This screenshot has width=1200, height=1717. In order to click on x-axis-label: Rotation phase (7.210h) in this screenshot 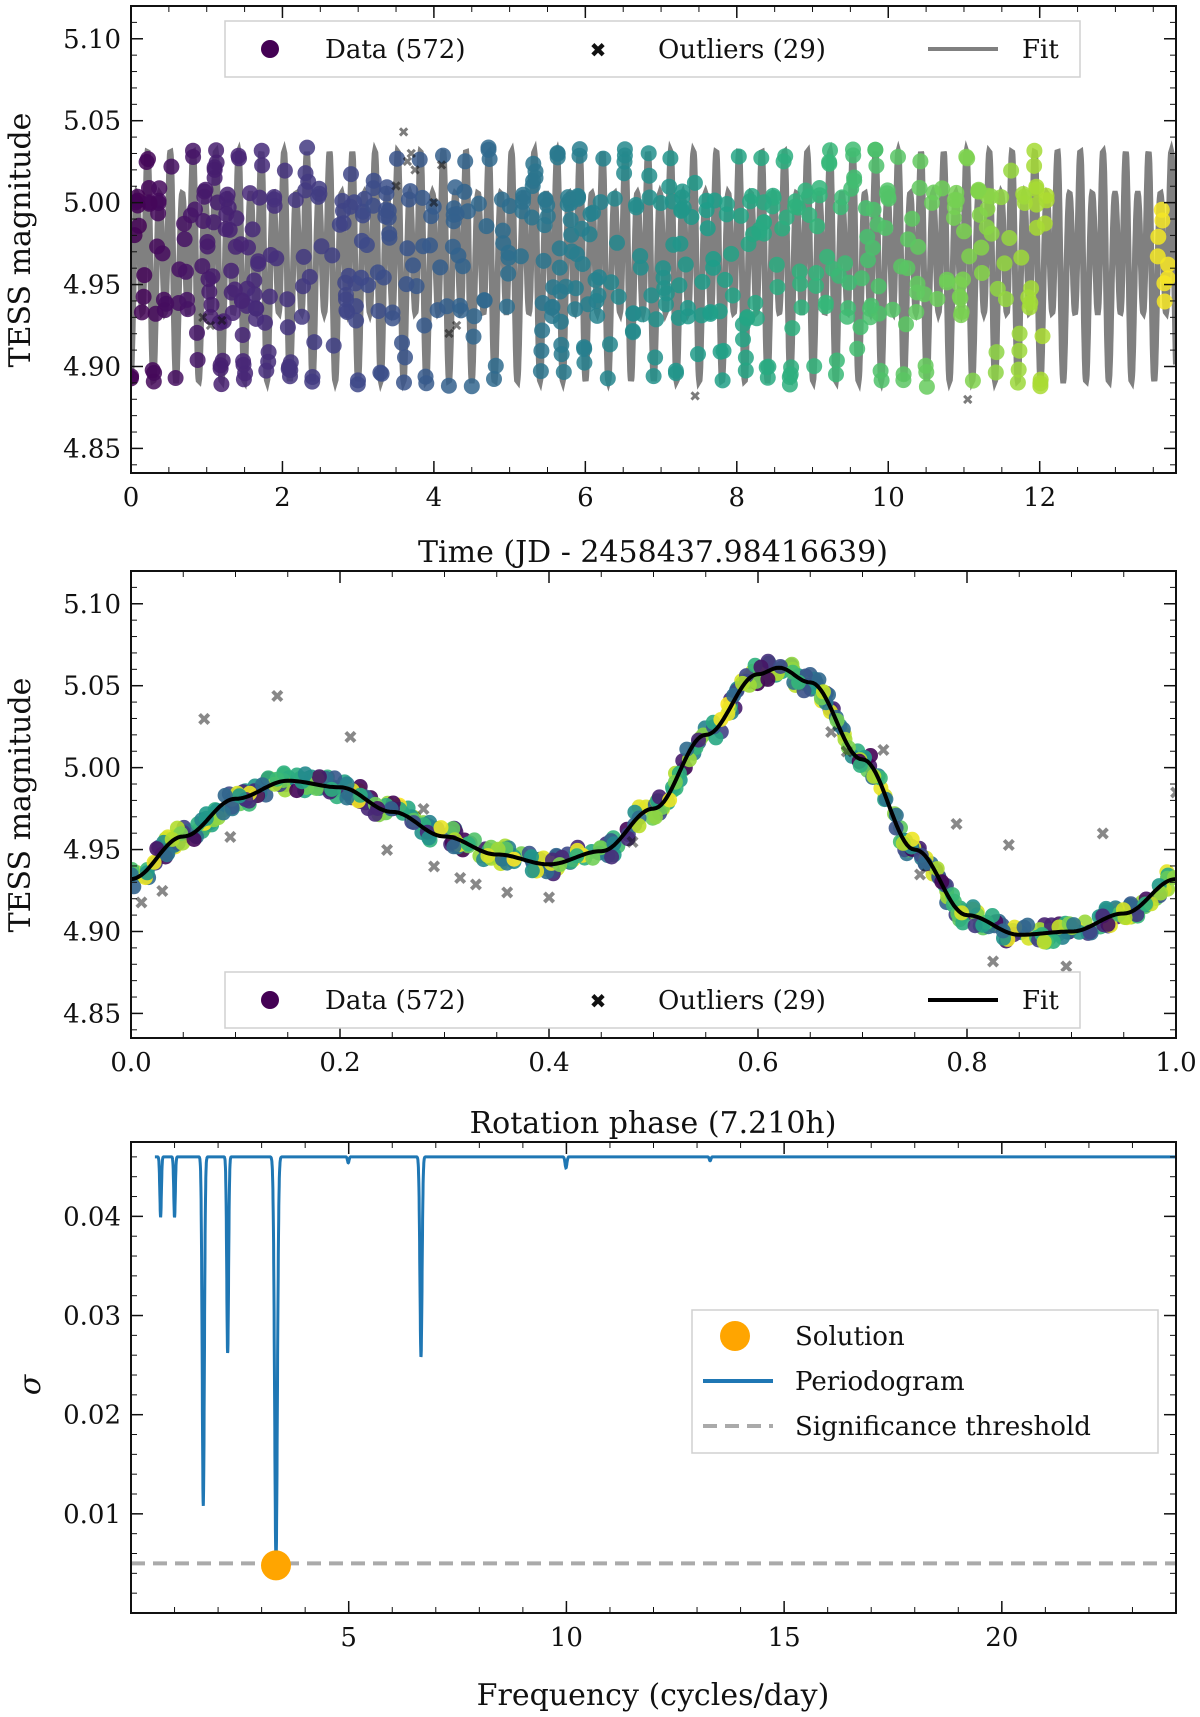, I will do `click(653, 1123)`.